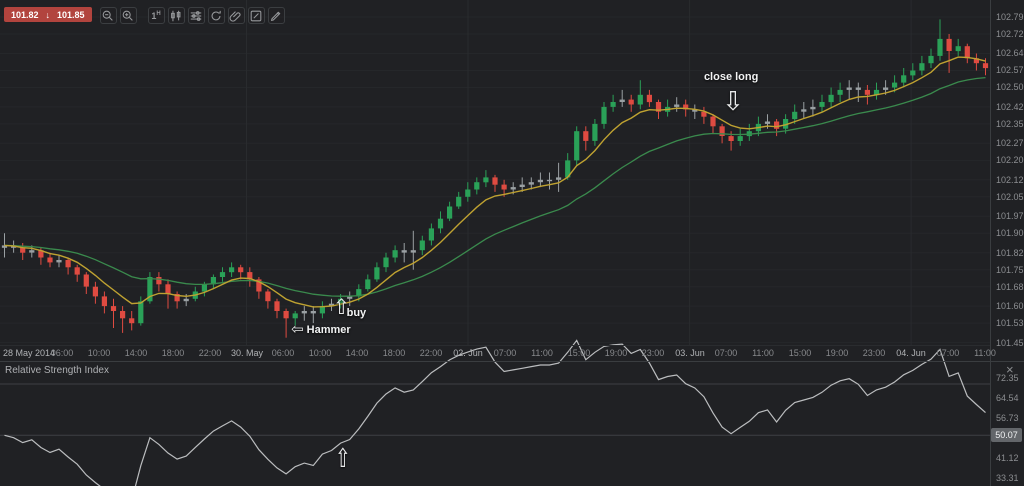  Describe the element at coordinates (1007, 478) in the screenshot. I see `rsi-axis-label: 33.31` at that location.